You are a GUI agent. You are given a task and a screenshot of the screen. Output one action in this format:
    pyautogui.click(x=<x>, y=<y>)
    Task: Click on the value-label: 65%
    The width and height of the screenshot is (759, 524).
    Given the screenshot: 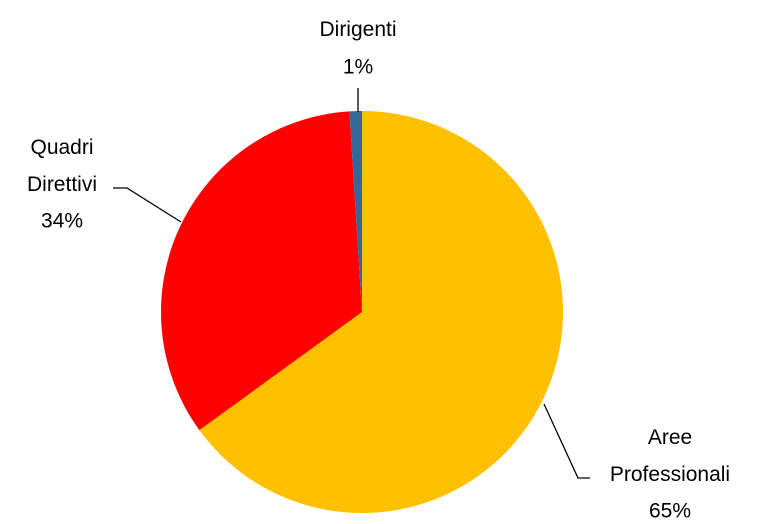 What is the action you would take?
    pyautogui.click(x=670, y=511)
    